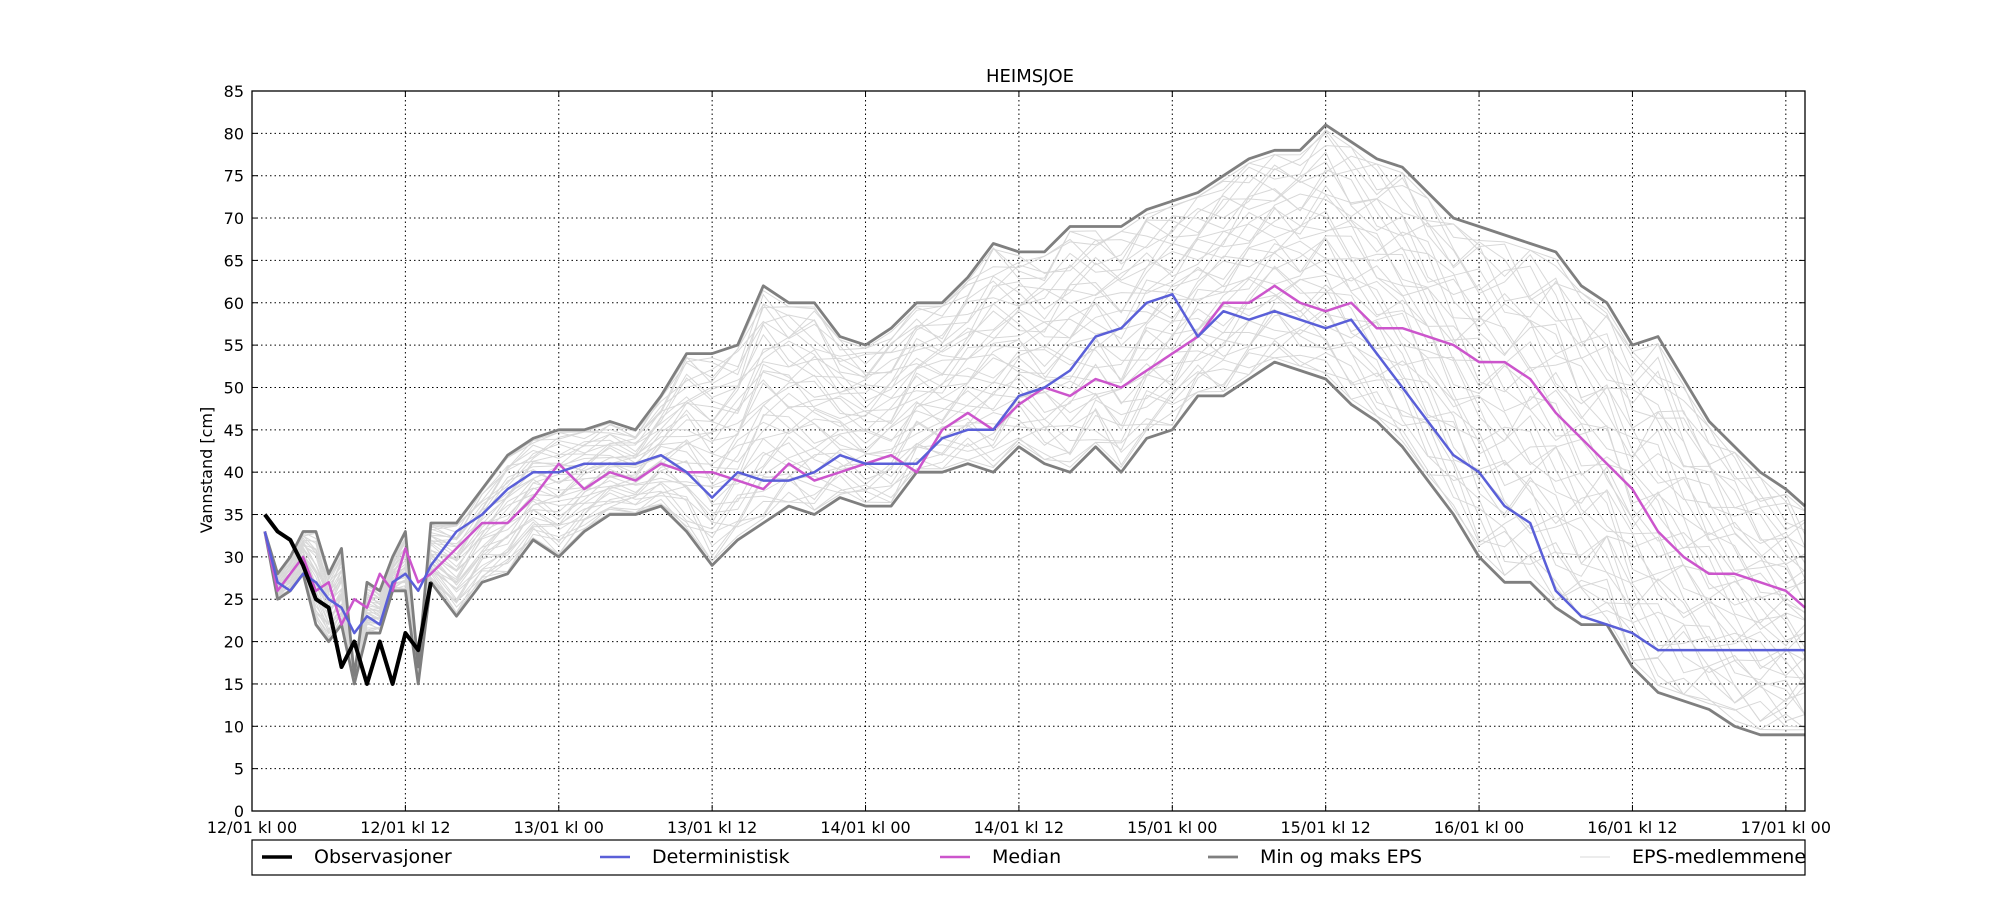 Image resolution: width=2000 pixels, height=900 pixels. I want to click on y-tick-label: 65, so click(234, 260).